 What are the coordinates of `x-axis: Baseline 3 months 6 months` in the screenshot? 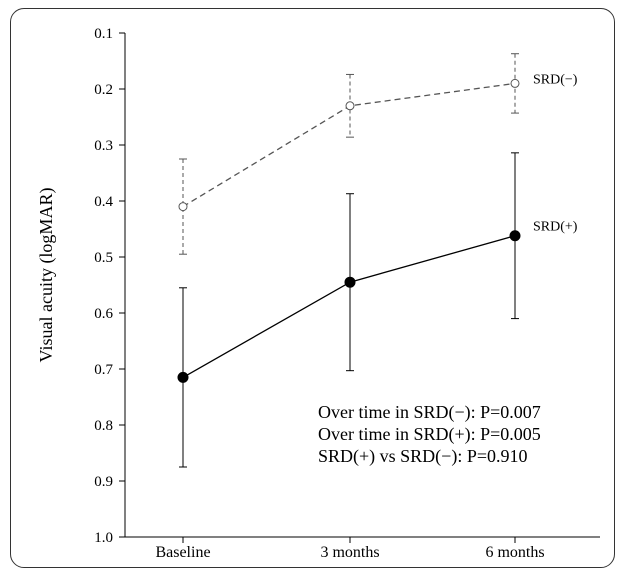 It's located at (362, 548).